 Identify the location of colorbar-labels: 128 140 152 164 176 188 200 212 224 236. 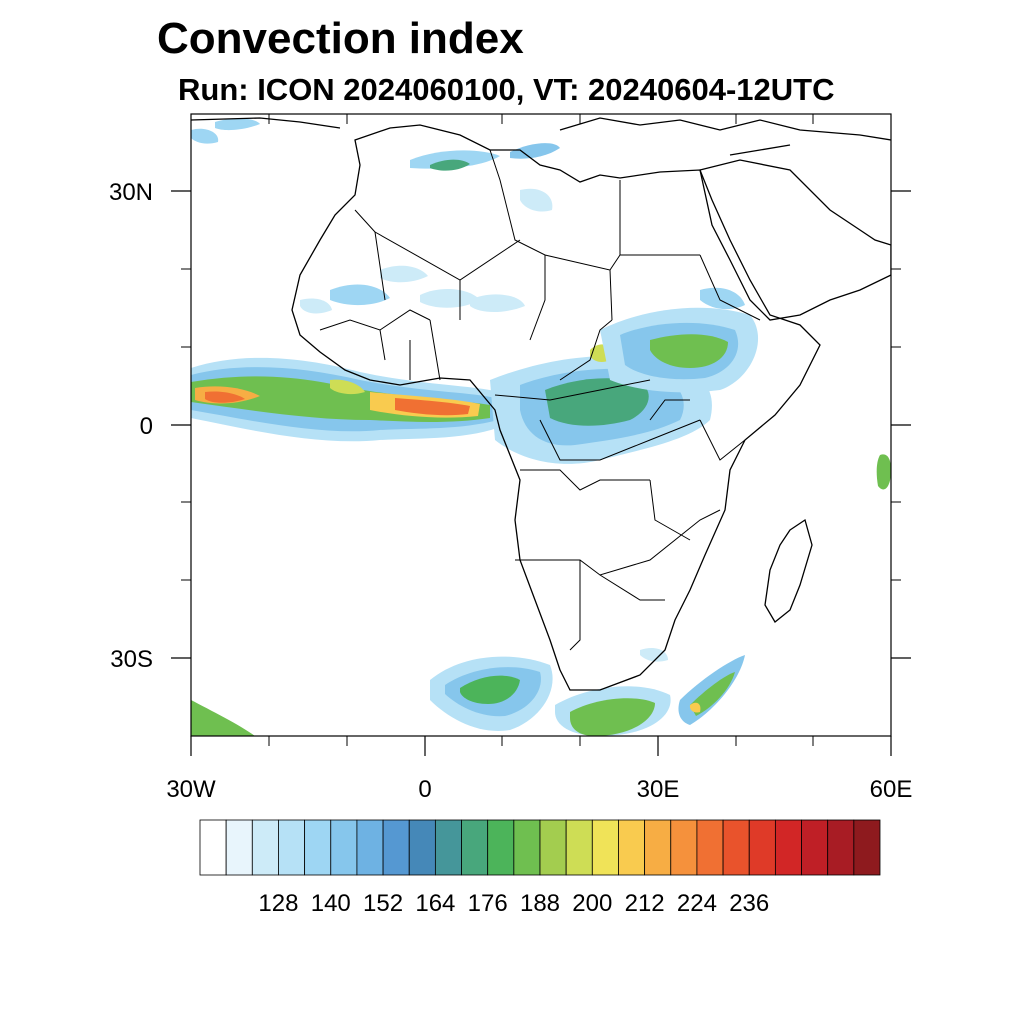
(513, 903).